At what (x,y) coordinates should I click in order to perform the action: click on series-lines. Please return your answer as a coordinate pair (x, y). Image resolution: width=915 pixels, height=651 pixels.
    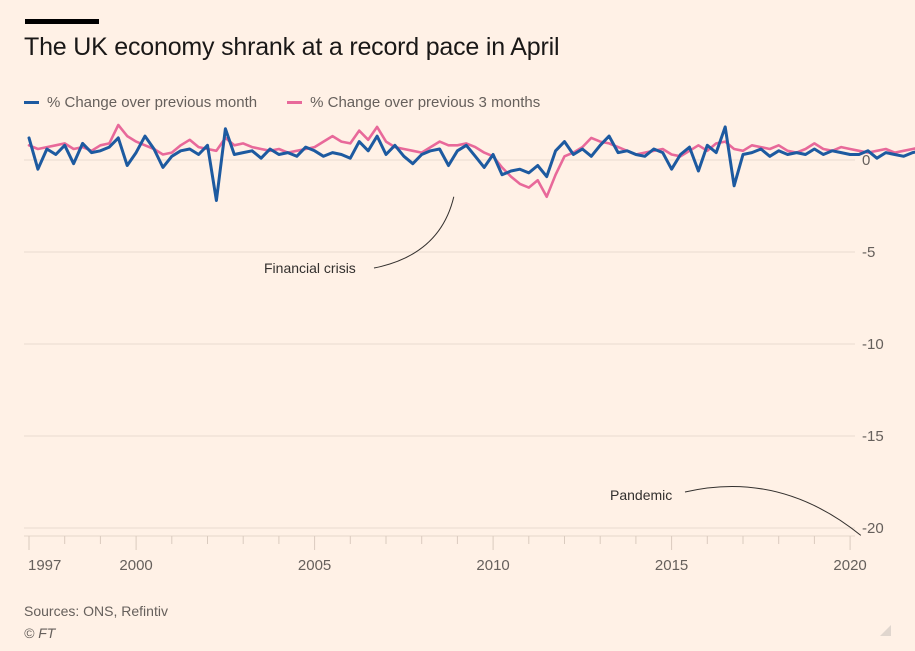
    Looking at the image, I should click on (471, 162).